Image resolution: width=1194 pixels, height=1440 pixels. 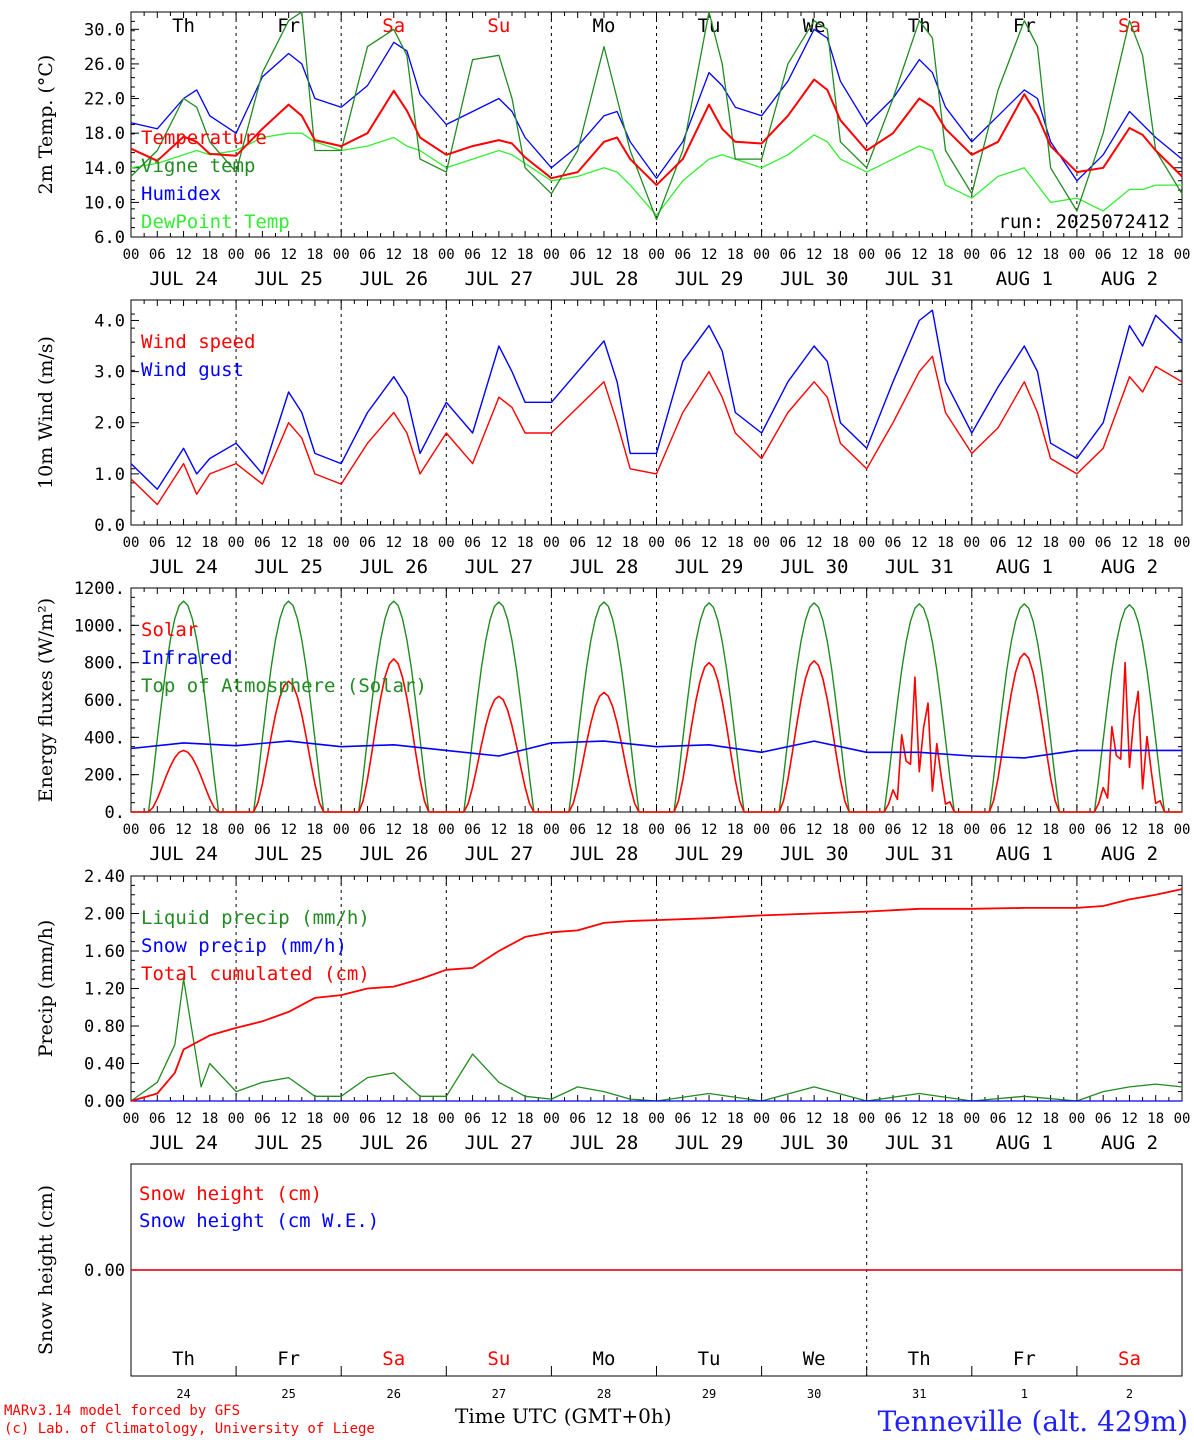 I want to click on weekday-label: Fr, so click(x=288, y=26).